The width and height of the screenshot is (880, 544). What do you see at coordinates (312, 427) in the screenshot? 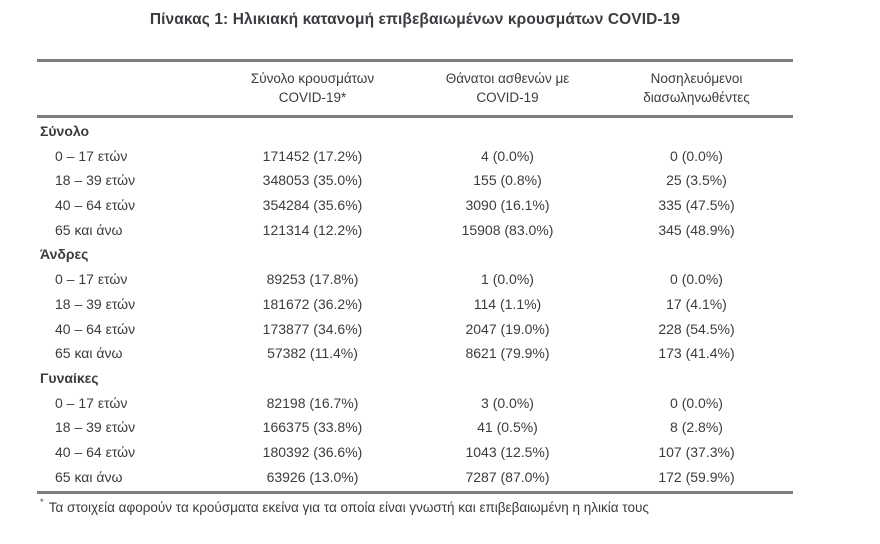
I see `cases-value-cell: 166375 (33.8%)` at bounding box center [312, 427].